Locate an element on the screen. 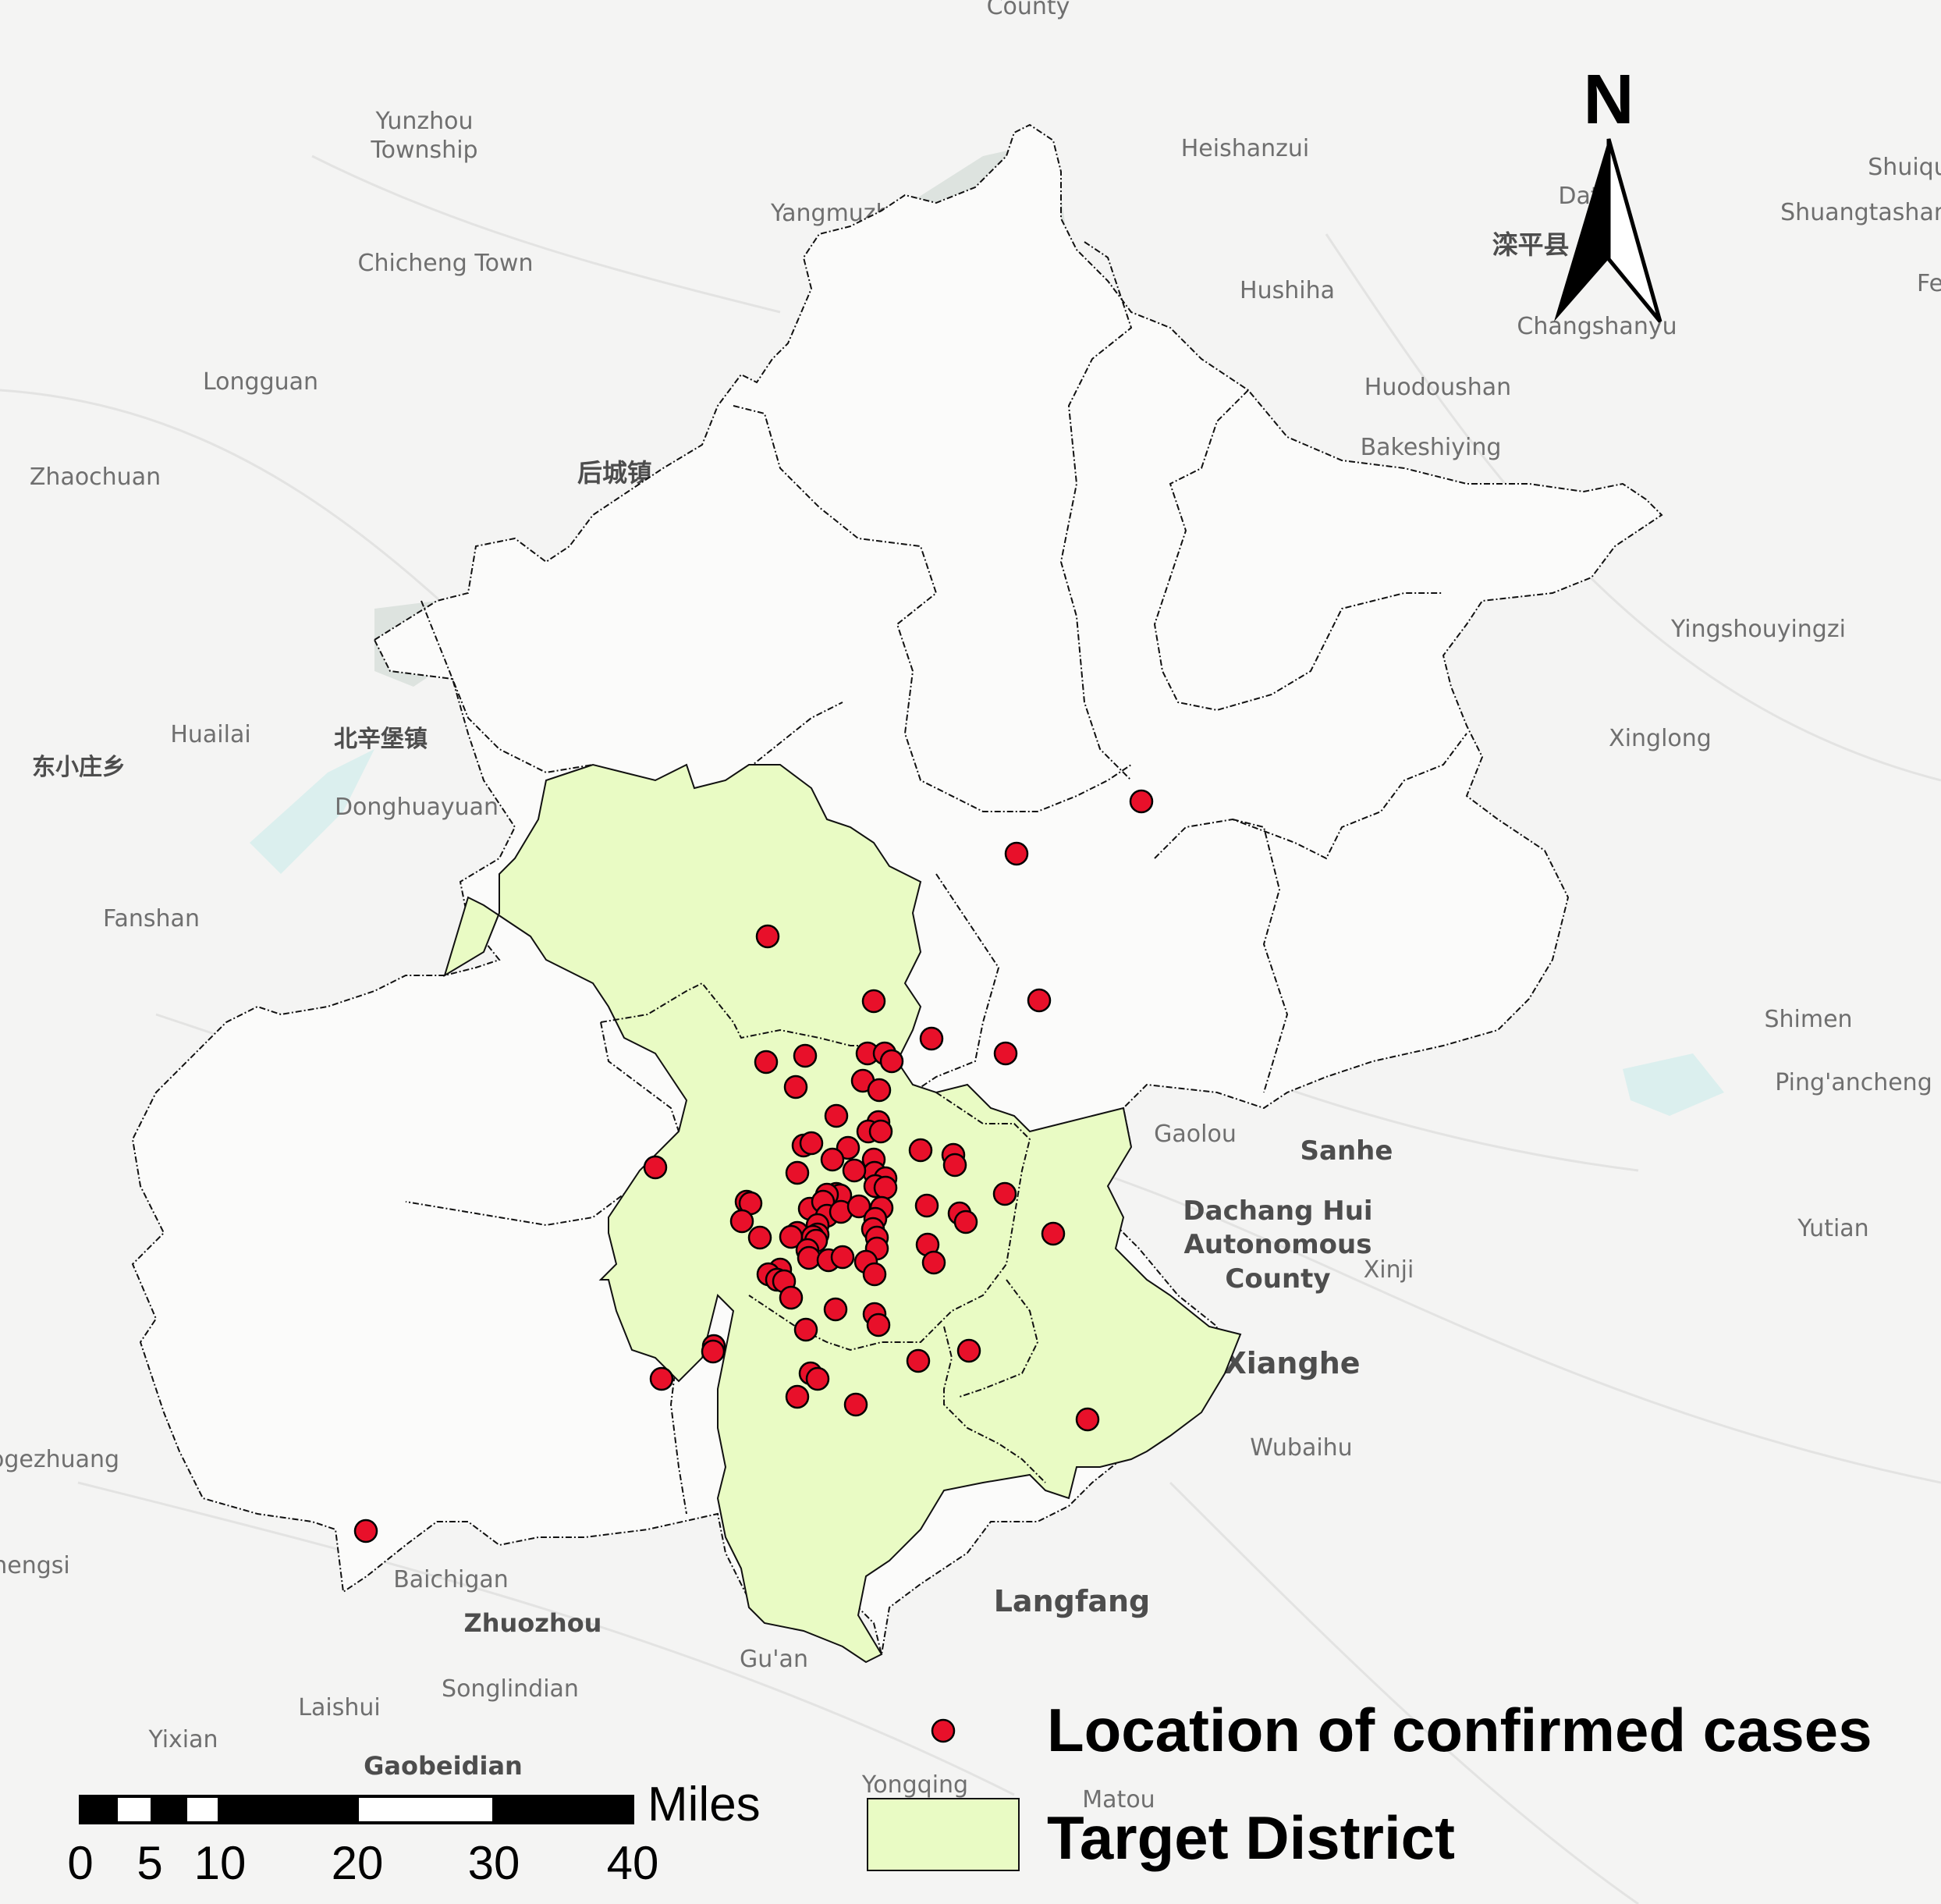  place-label: Xinglong is located at coordinates (1660, 738).